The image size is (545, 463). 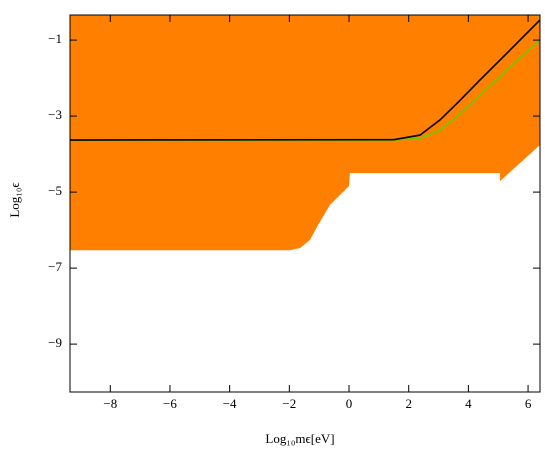 I want to click on x-tick-label: −2, so click(x=289, y=403).